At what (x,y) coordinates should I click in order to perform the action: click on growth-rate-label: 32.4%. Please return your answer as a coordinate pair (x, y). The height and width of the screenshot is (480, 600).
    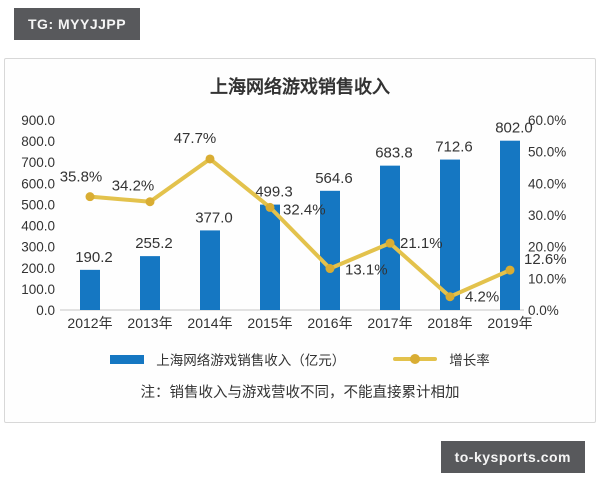
    Looking at the image, I should click on (304, 209).